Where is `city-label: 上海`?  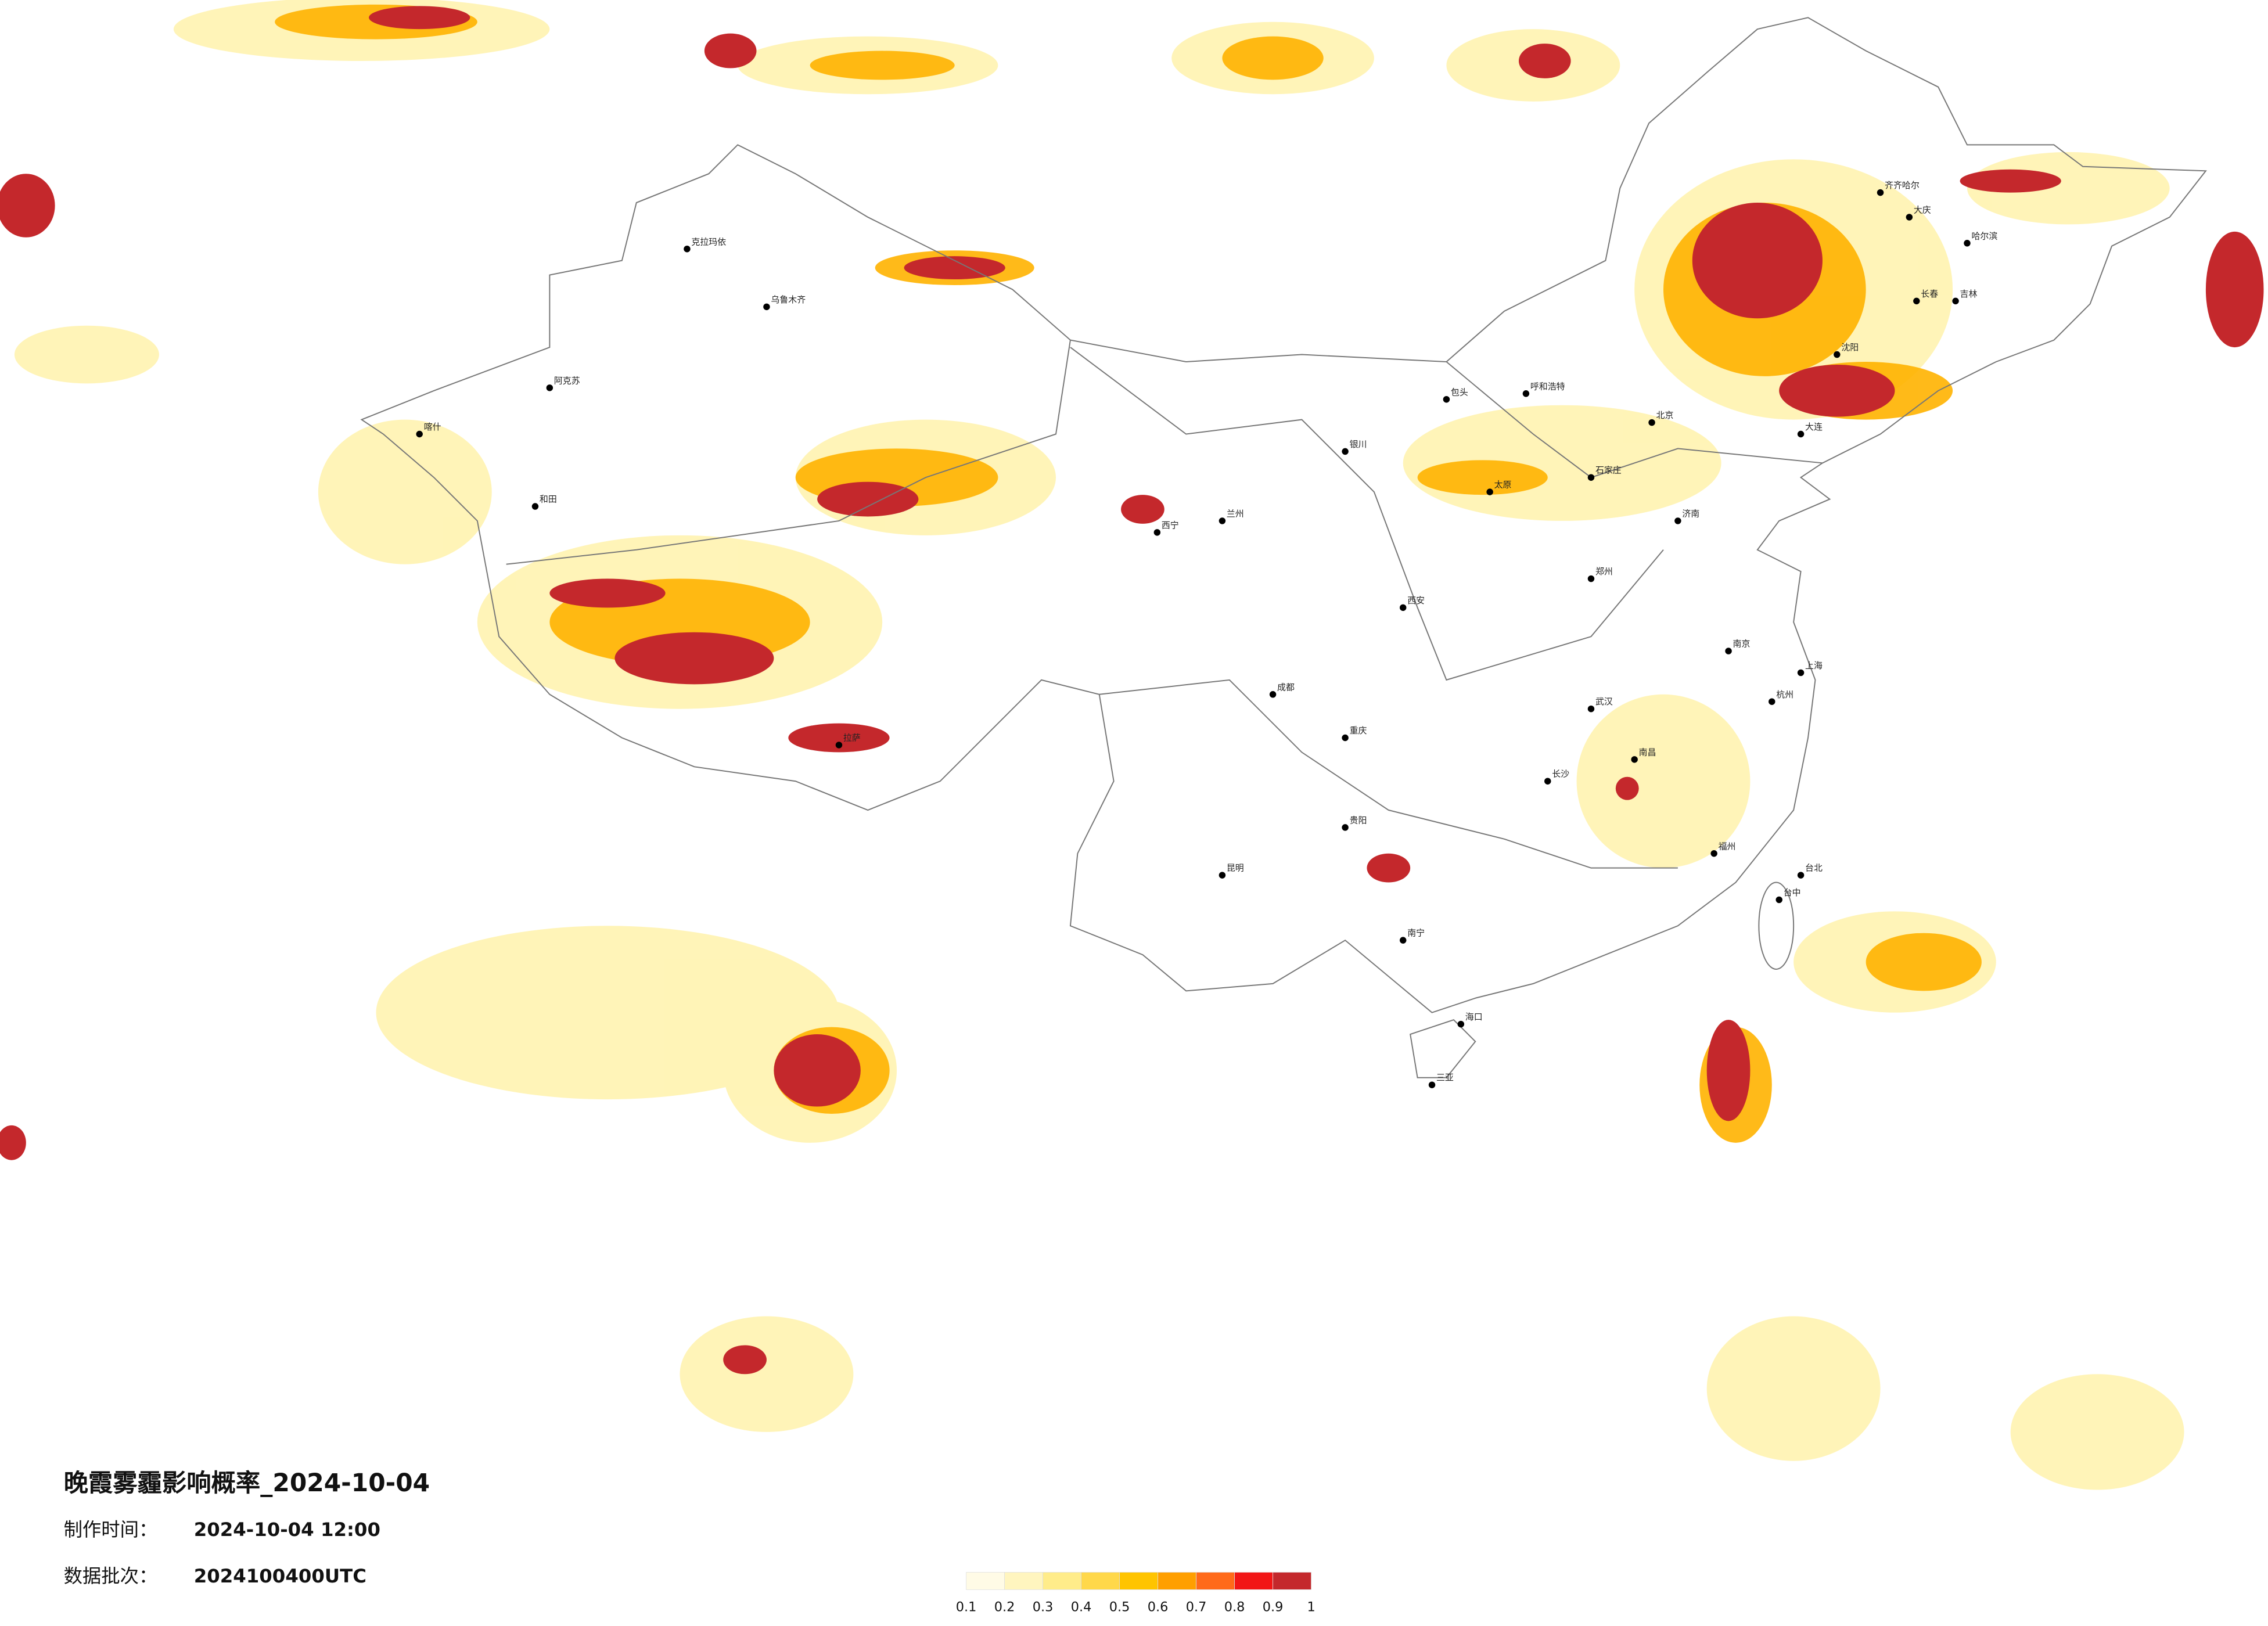 city-label: 上海 is located at coordinates (1814, 665).